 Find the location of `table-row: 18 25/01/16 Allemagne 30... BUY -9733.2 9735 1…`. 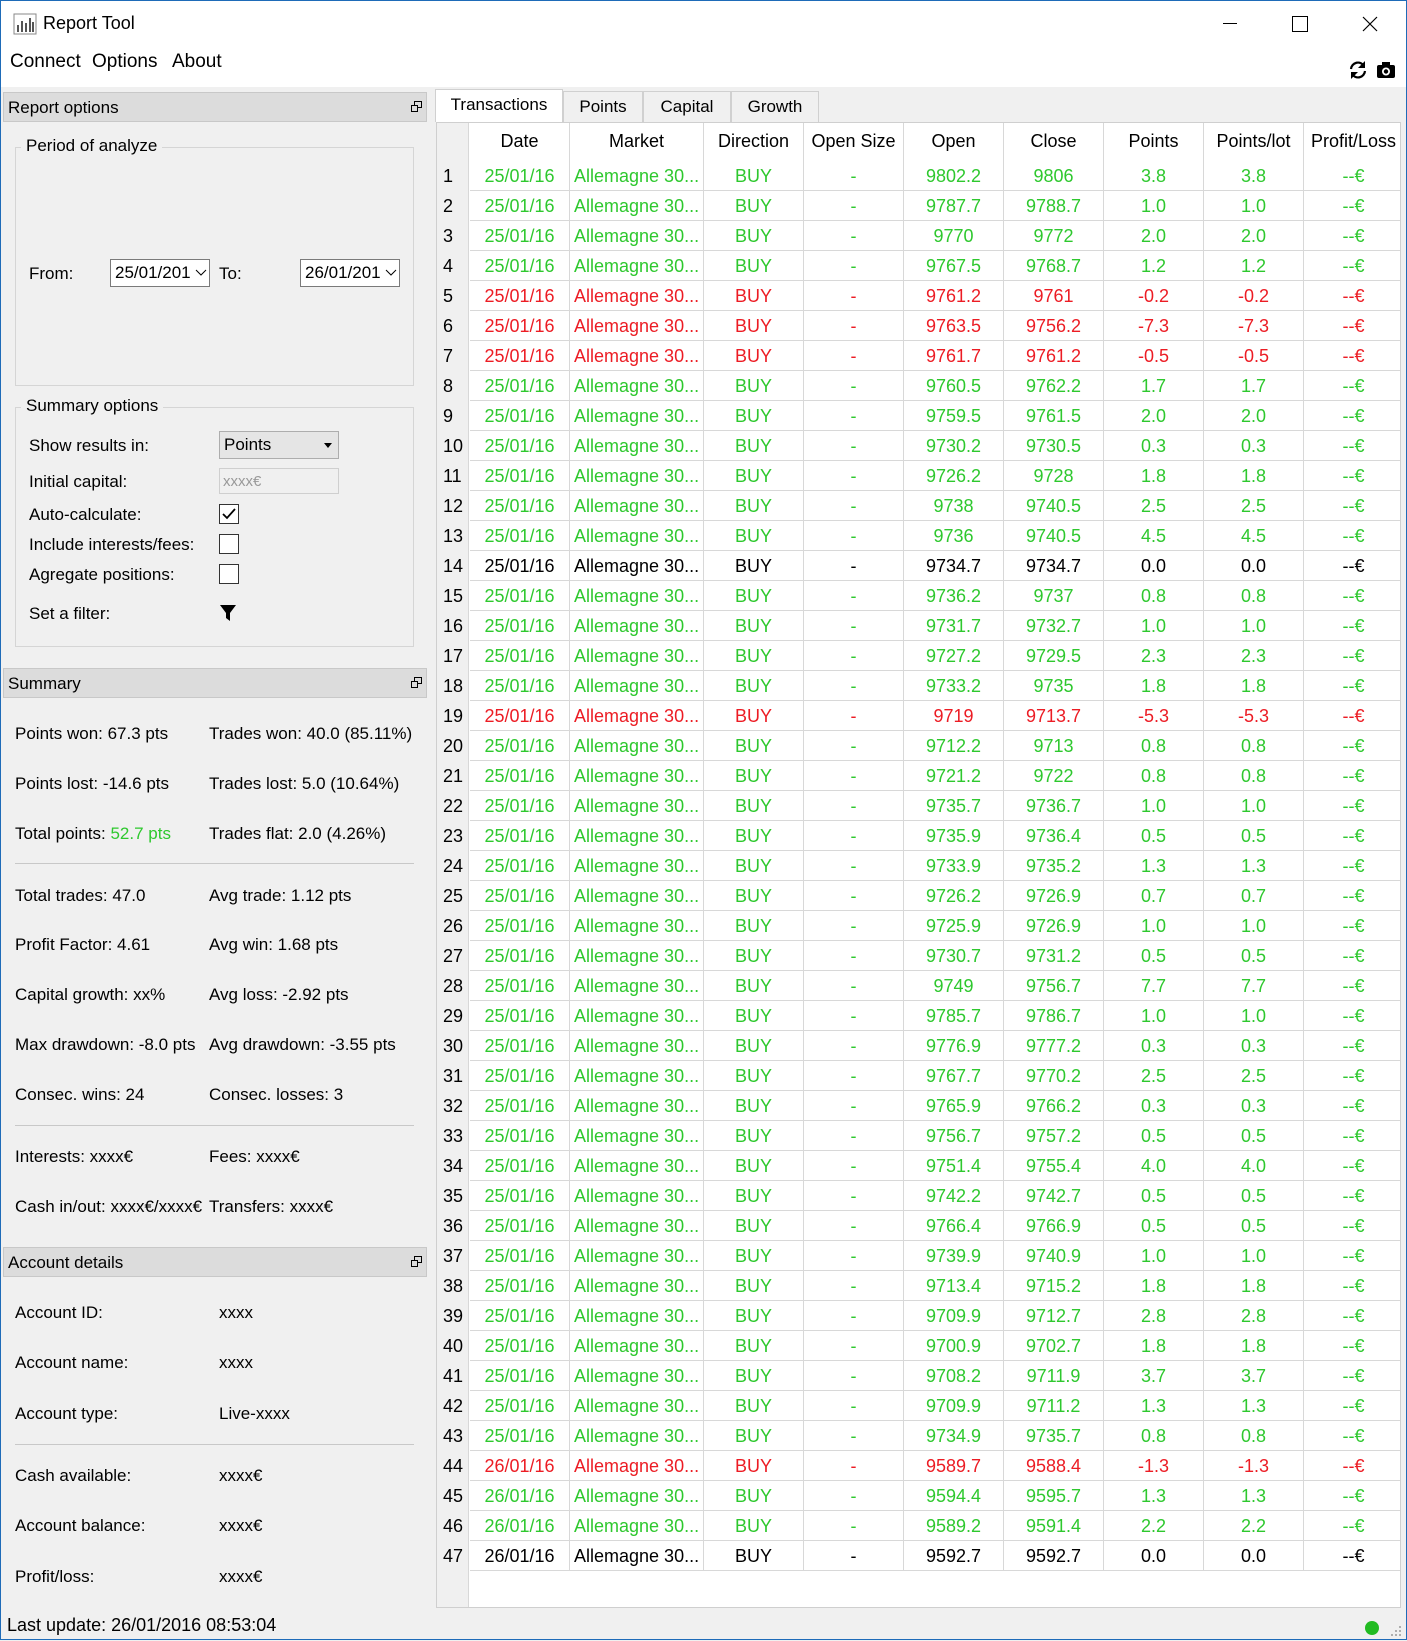

table-row: 18 25/01/16 Allemagne 30... BUY -9733.2 9735 1… is located at coordinates (918, 686).